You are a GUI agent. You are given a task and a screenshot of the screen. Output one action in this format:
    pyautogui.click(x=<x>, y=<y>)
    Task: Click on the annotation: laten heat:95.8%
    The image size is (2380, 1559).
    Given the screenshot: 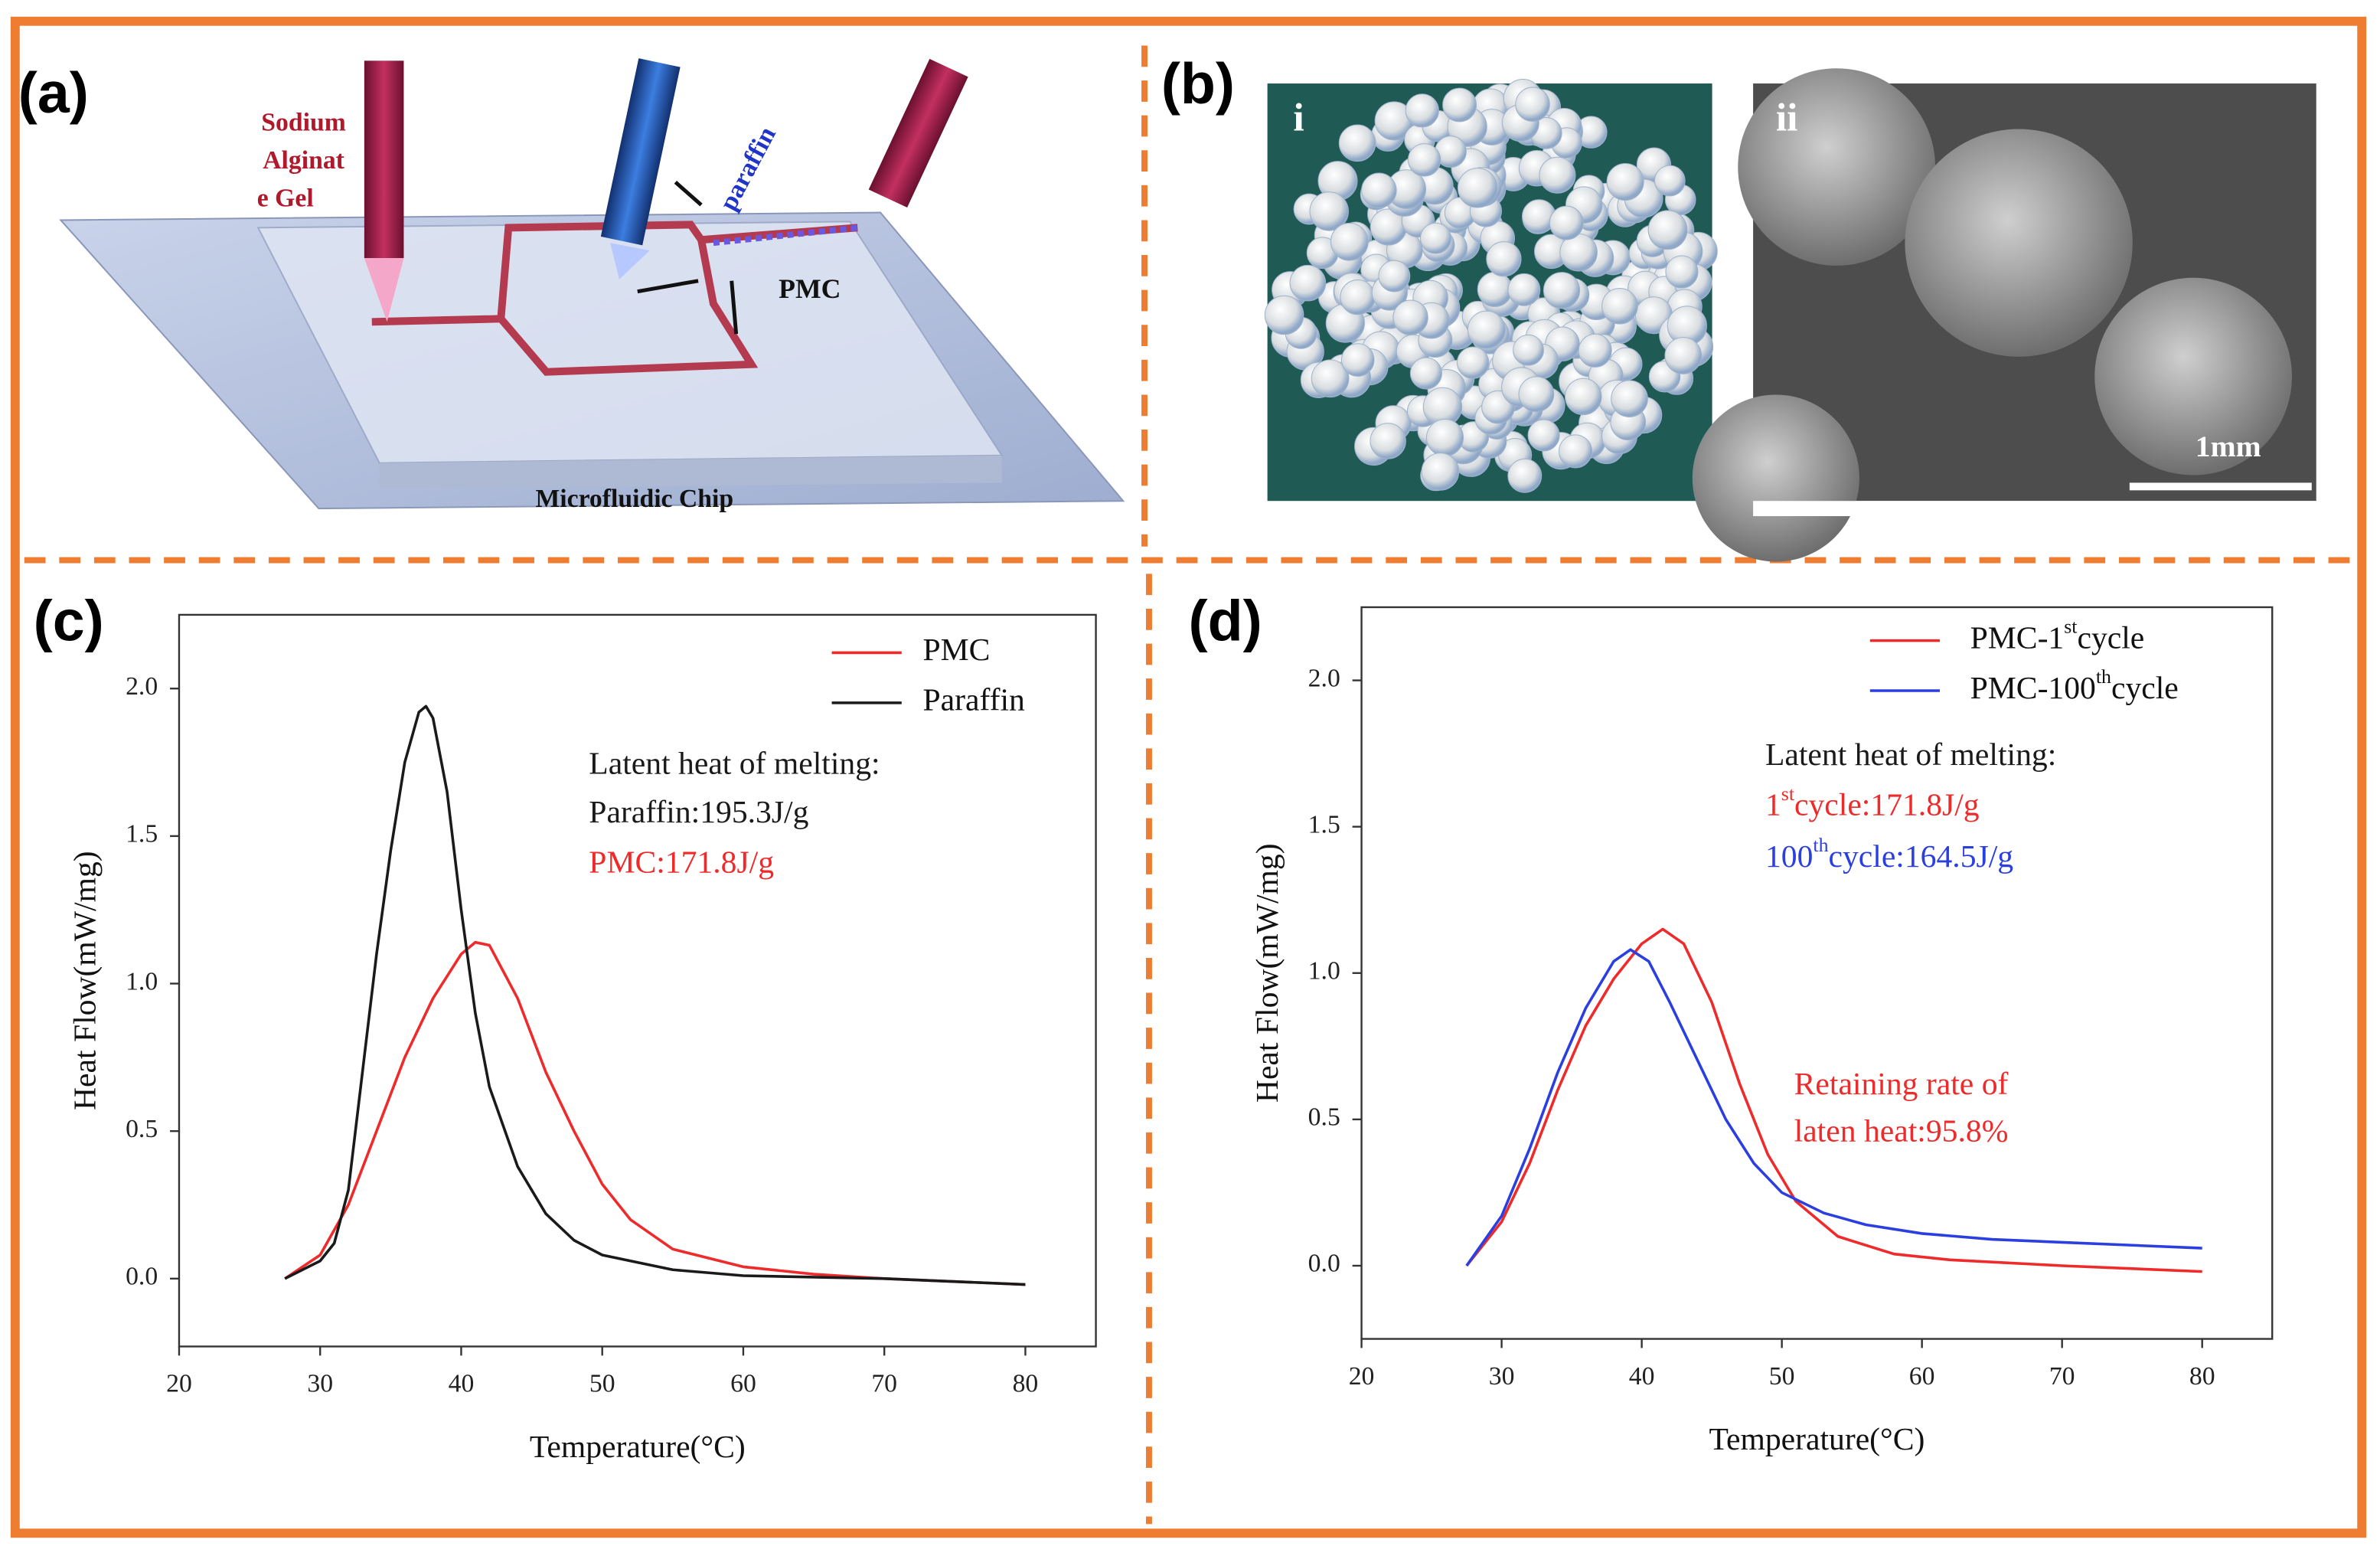 What is the action you would take?
    pyautogui.click(x=1901, y=1131)
    